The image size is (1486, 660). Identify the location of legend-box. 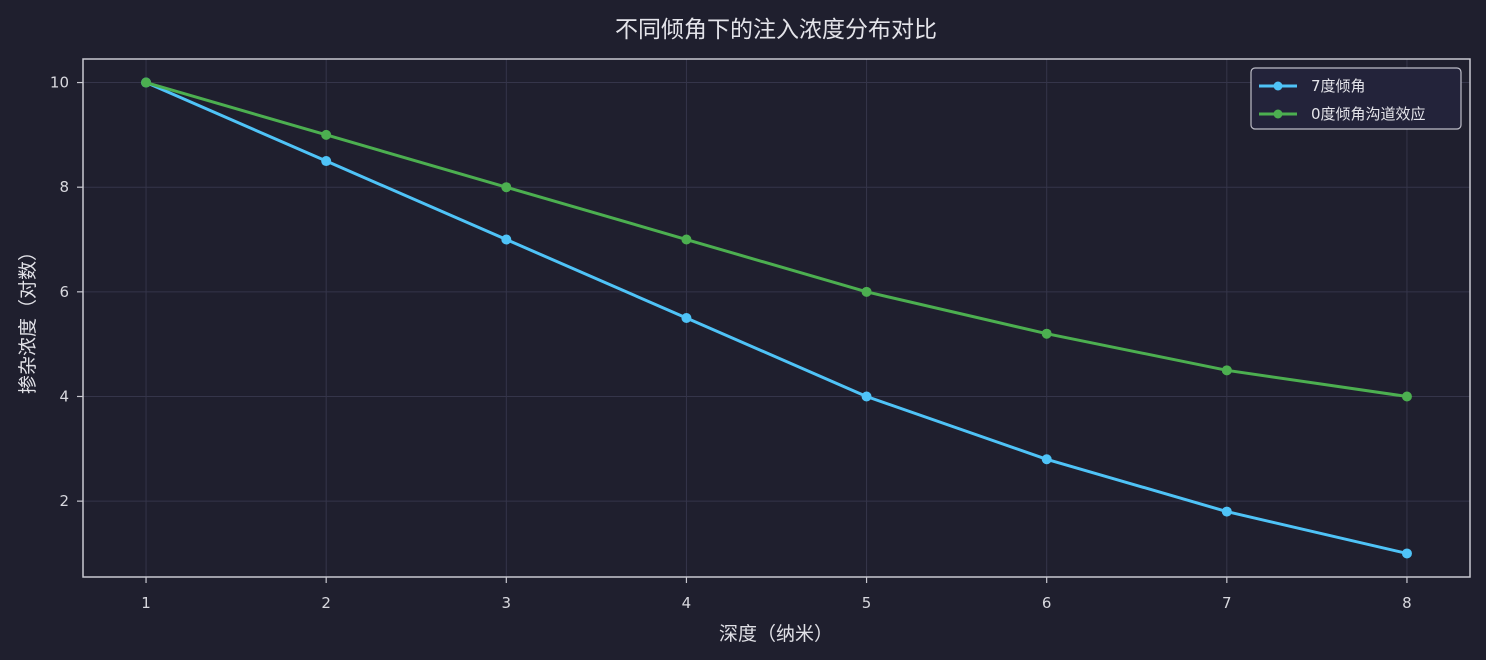
(1356, 98).